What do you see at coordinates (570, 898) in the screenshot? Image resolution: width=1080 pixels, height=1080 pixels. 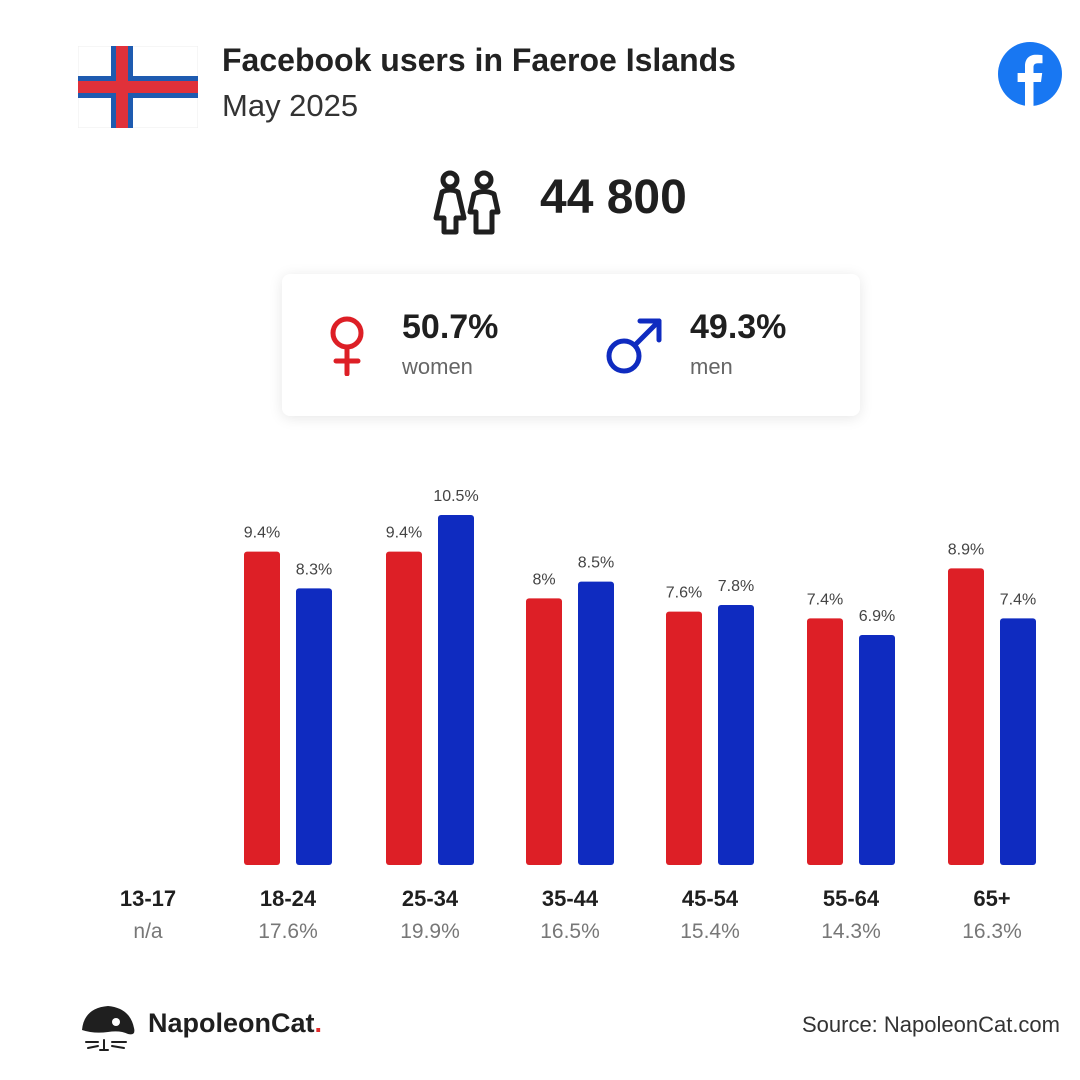 I see `category-label-35-44: 35-44` at bounding box center [570, 898].